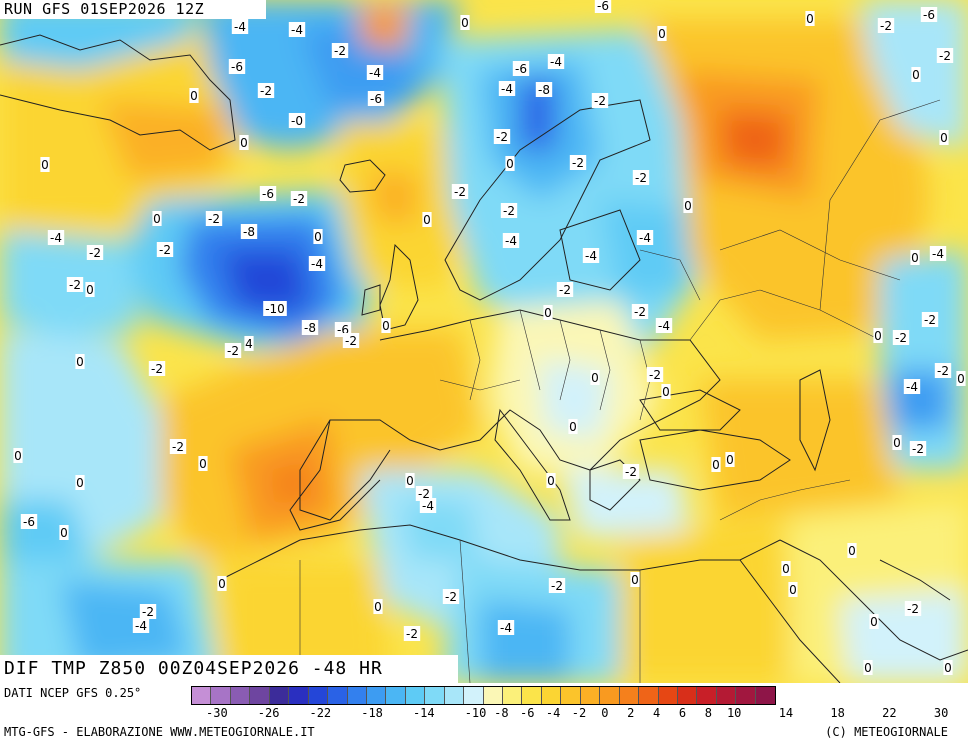  What do you see at coordinates (941, 713) in the screenshot?
I see `legend-tick-label: 30` at bounding box center [941, 713].